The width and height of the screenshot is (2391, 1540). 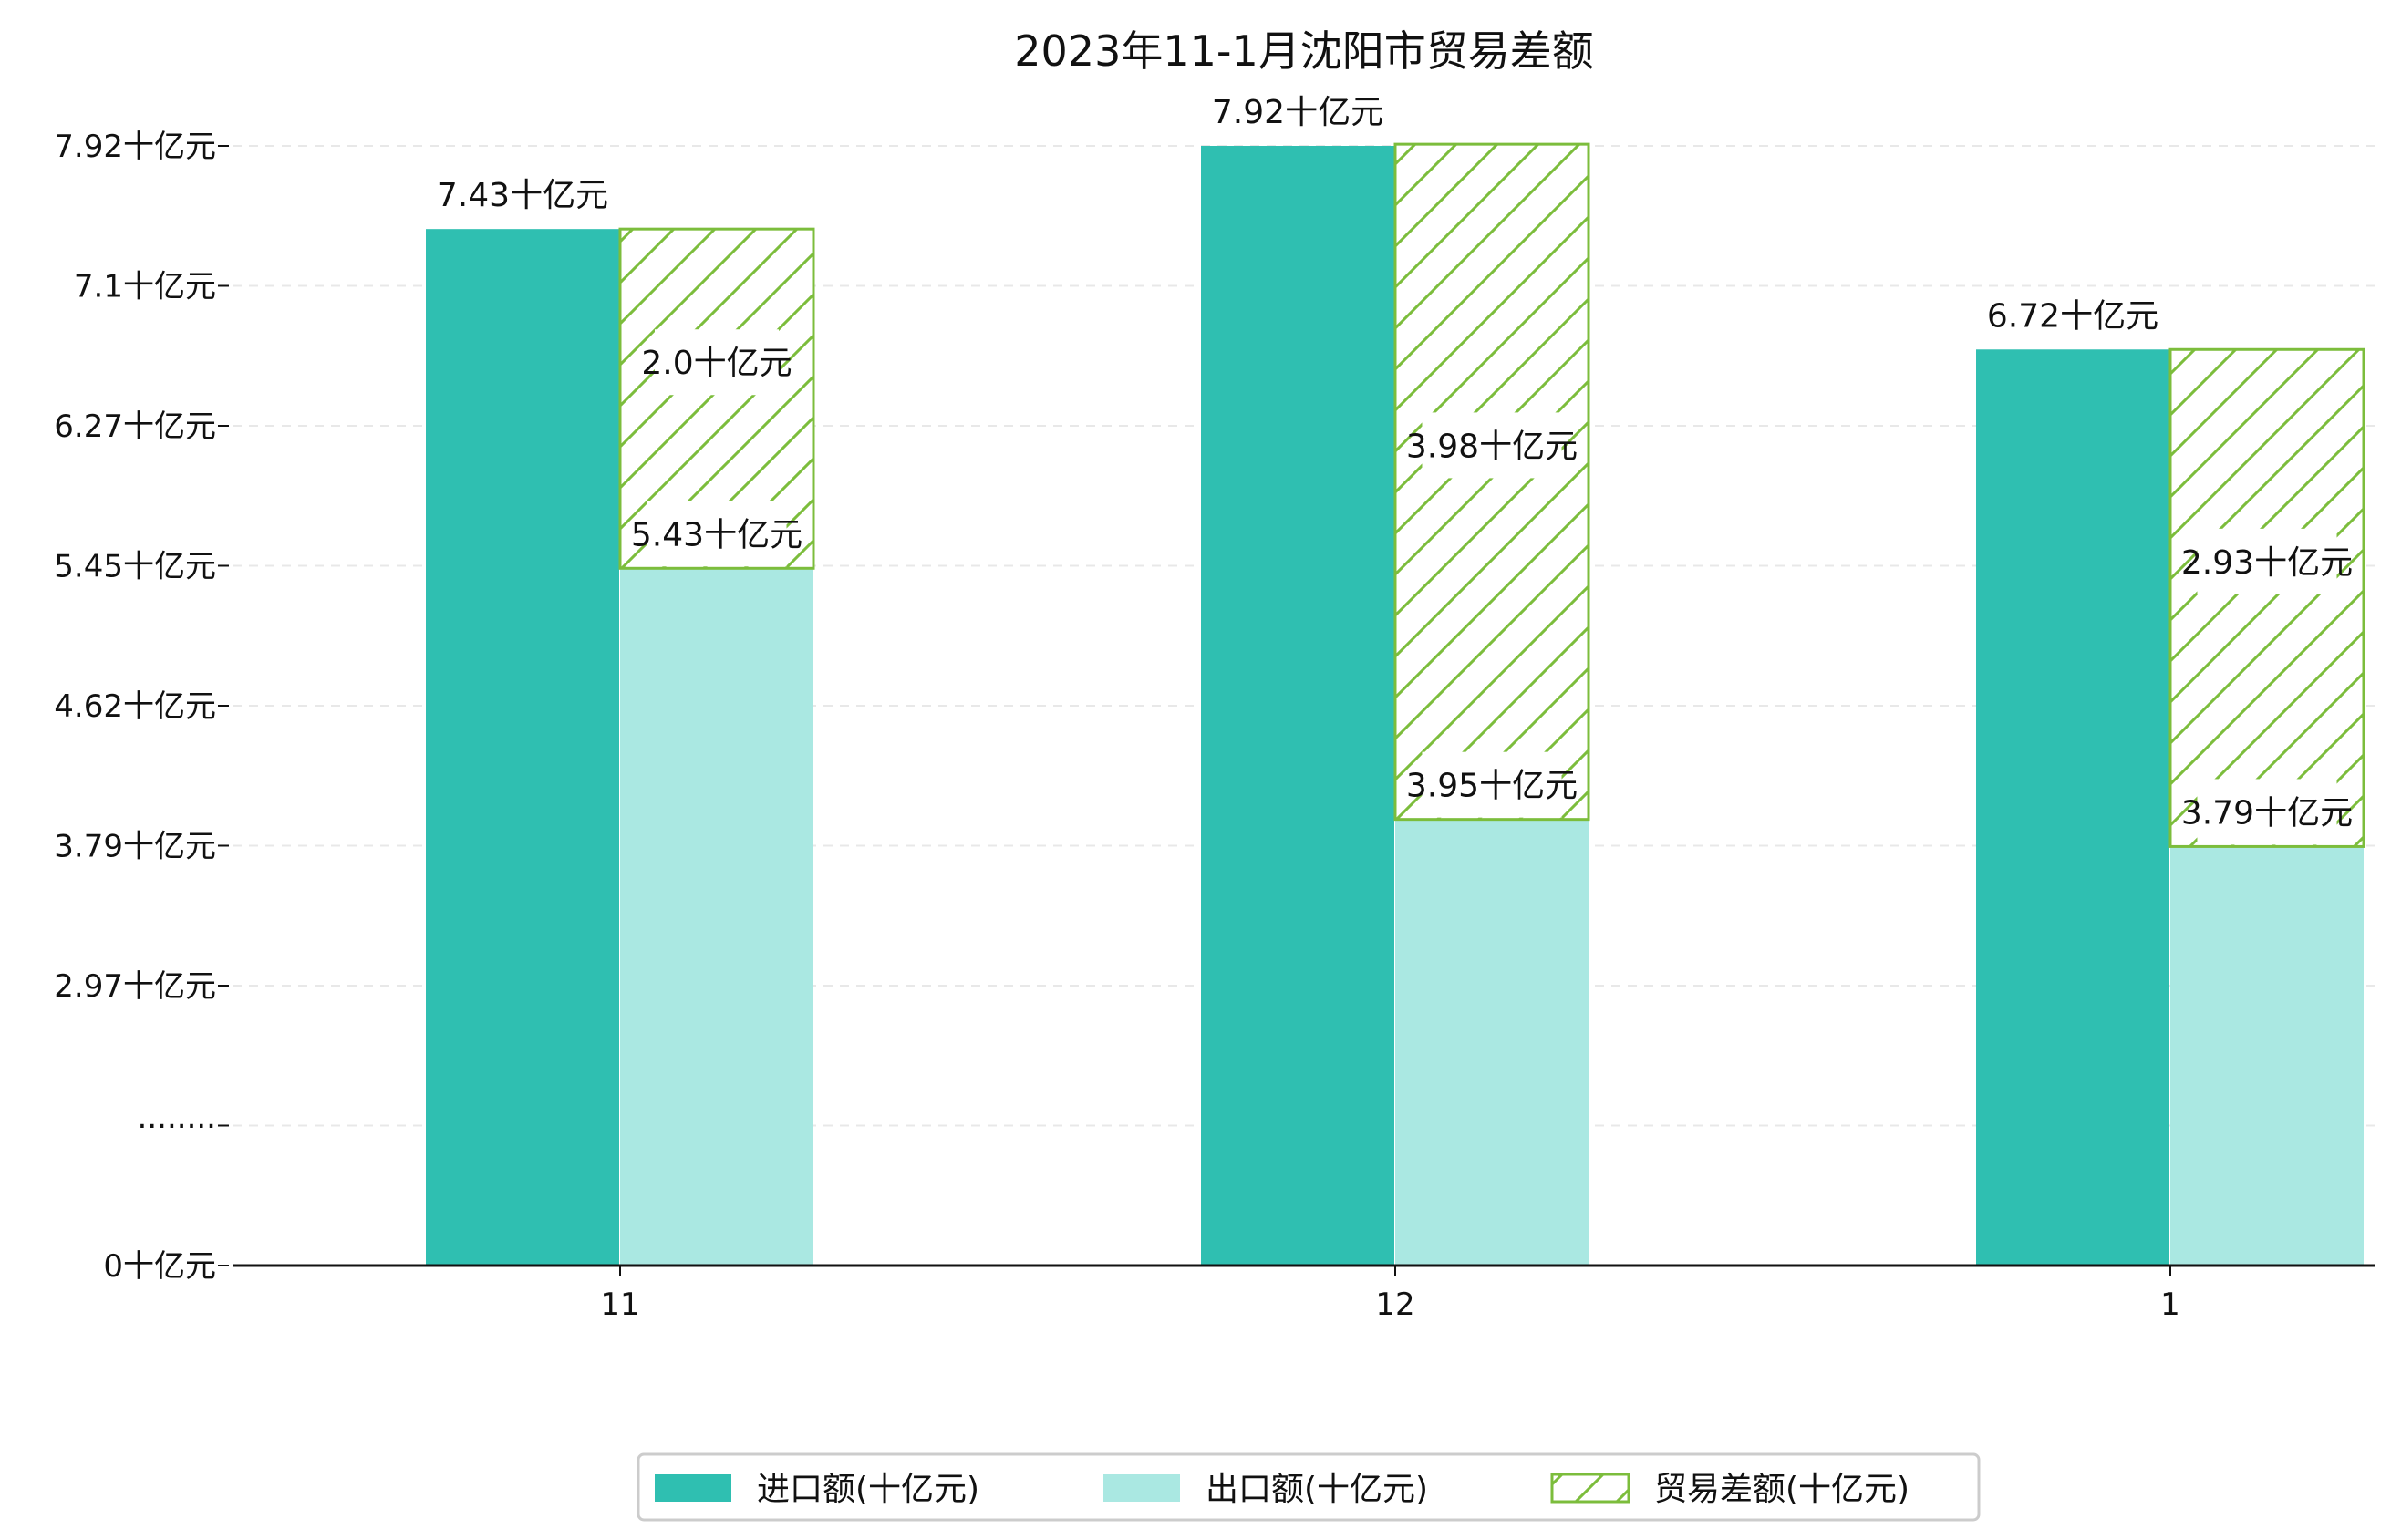 I want to click on legend-label: 出口额(十亿元), so click(x=1317, y=1489).